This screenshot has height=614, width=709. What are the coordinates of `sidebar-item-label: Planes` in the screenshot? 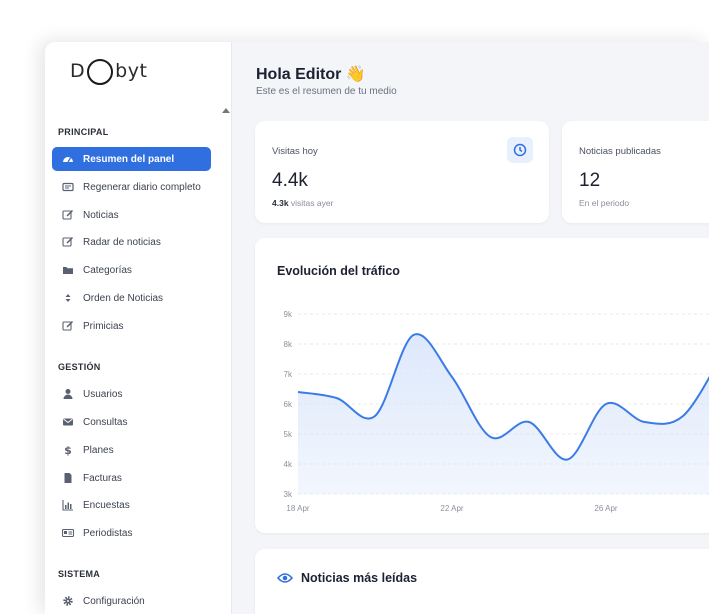 It's located at (98, 450).